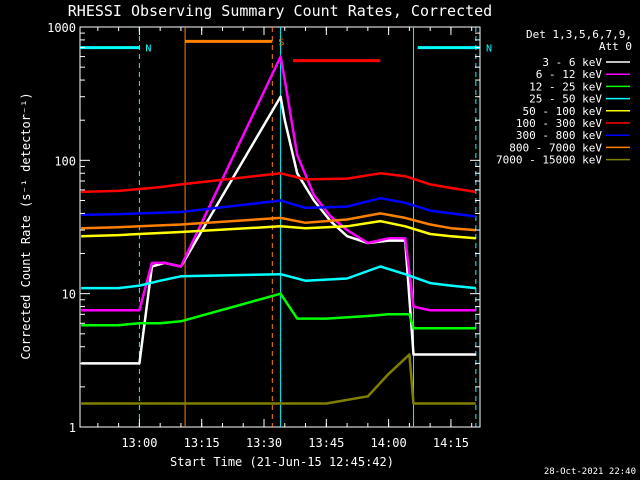 The image size is (640, 480). What do you see at coordinates (26, 225) in the screenshot?
I see `y-axis-label: Corrected Count Rate (s⁻¹ detector⁻¹)` at bounding box center [26, 225].